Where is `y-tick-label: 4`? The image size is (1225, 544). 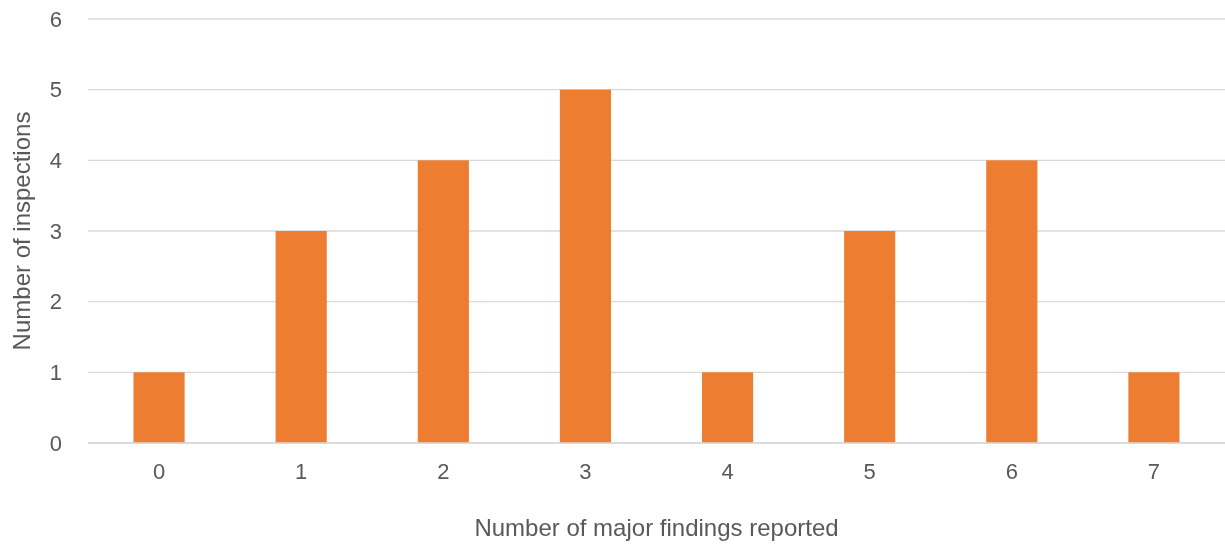
y-tick-label: 4 is located at coordinates (55, 161).